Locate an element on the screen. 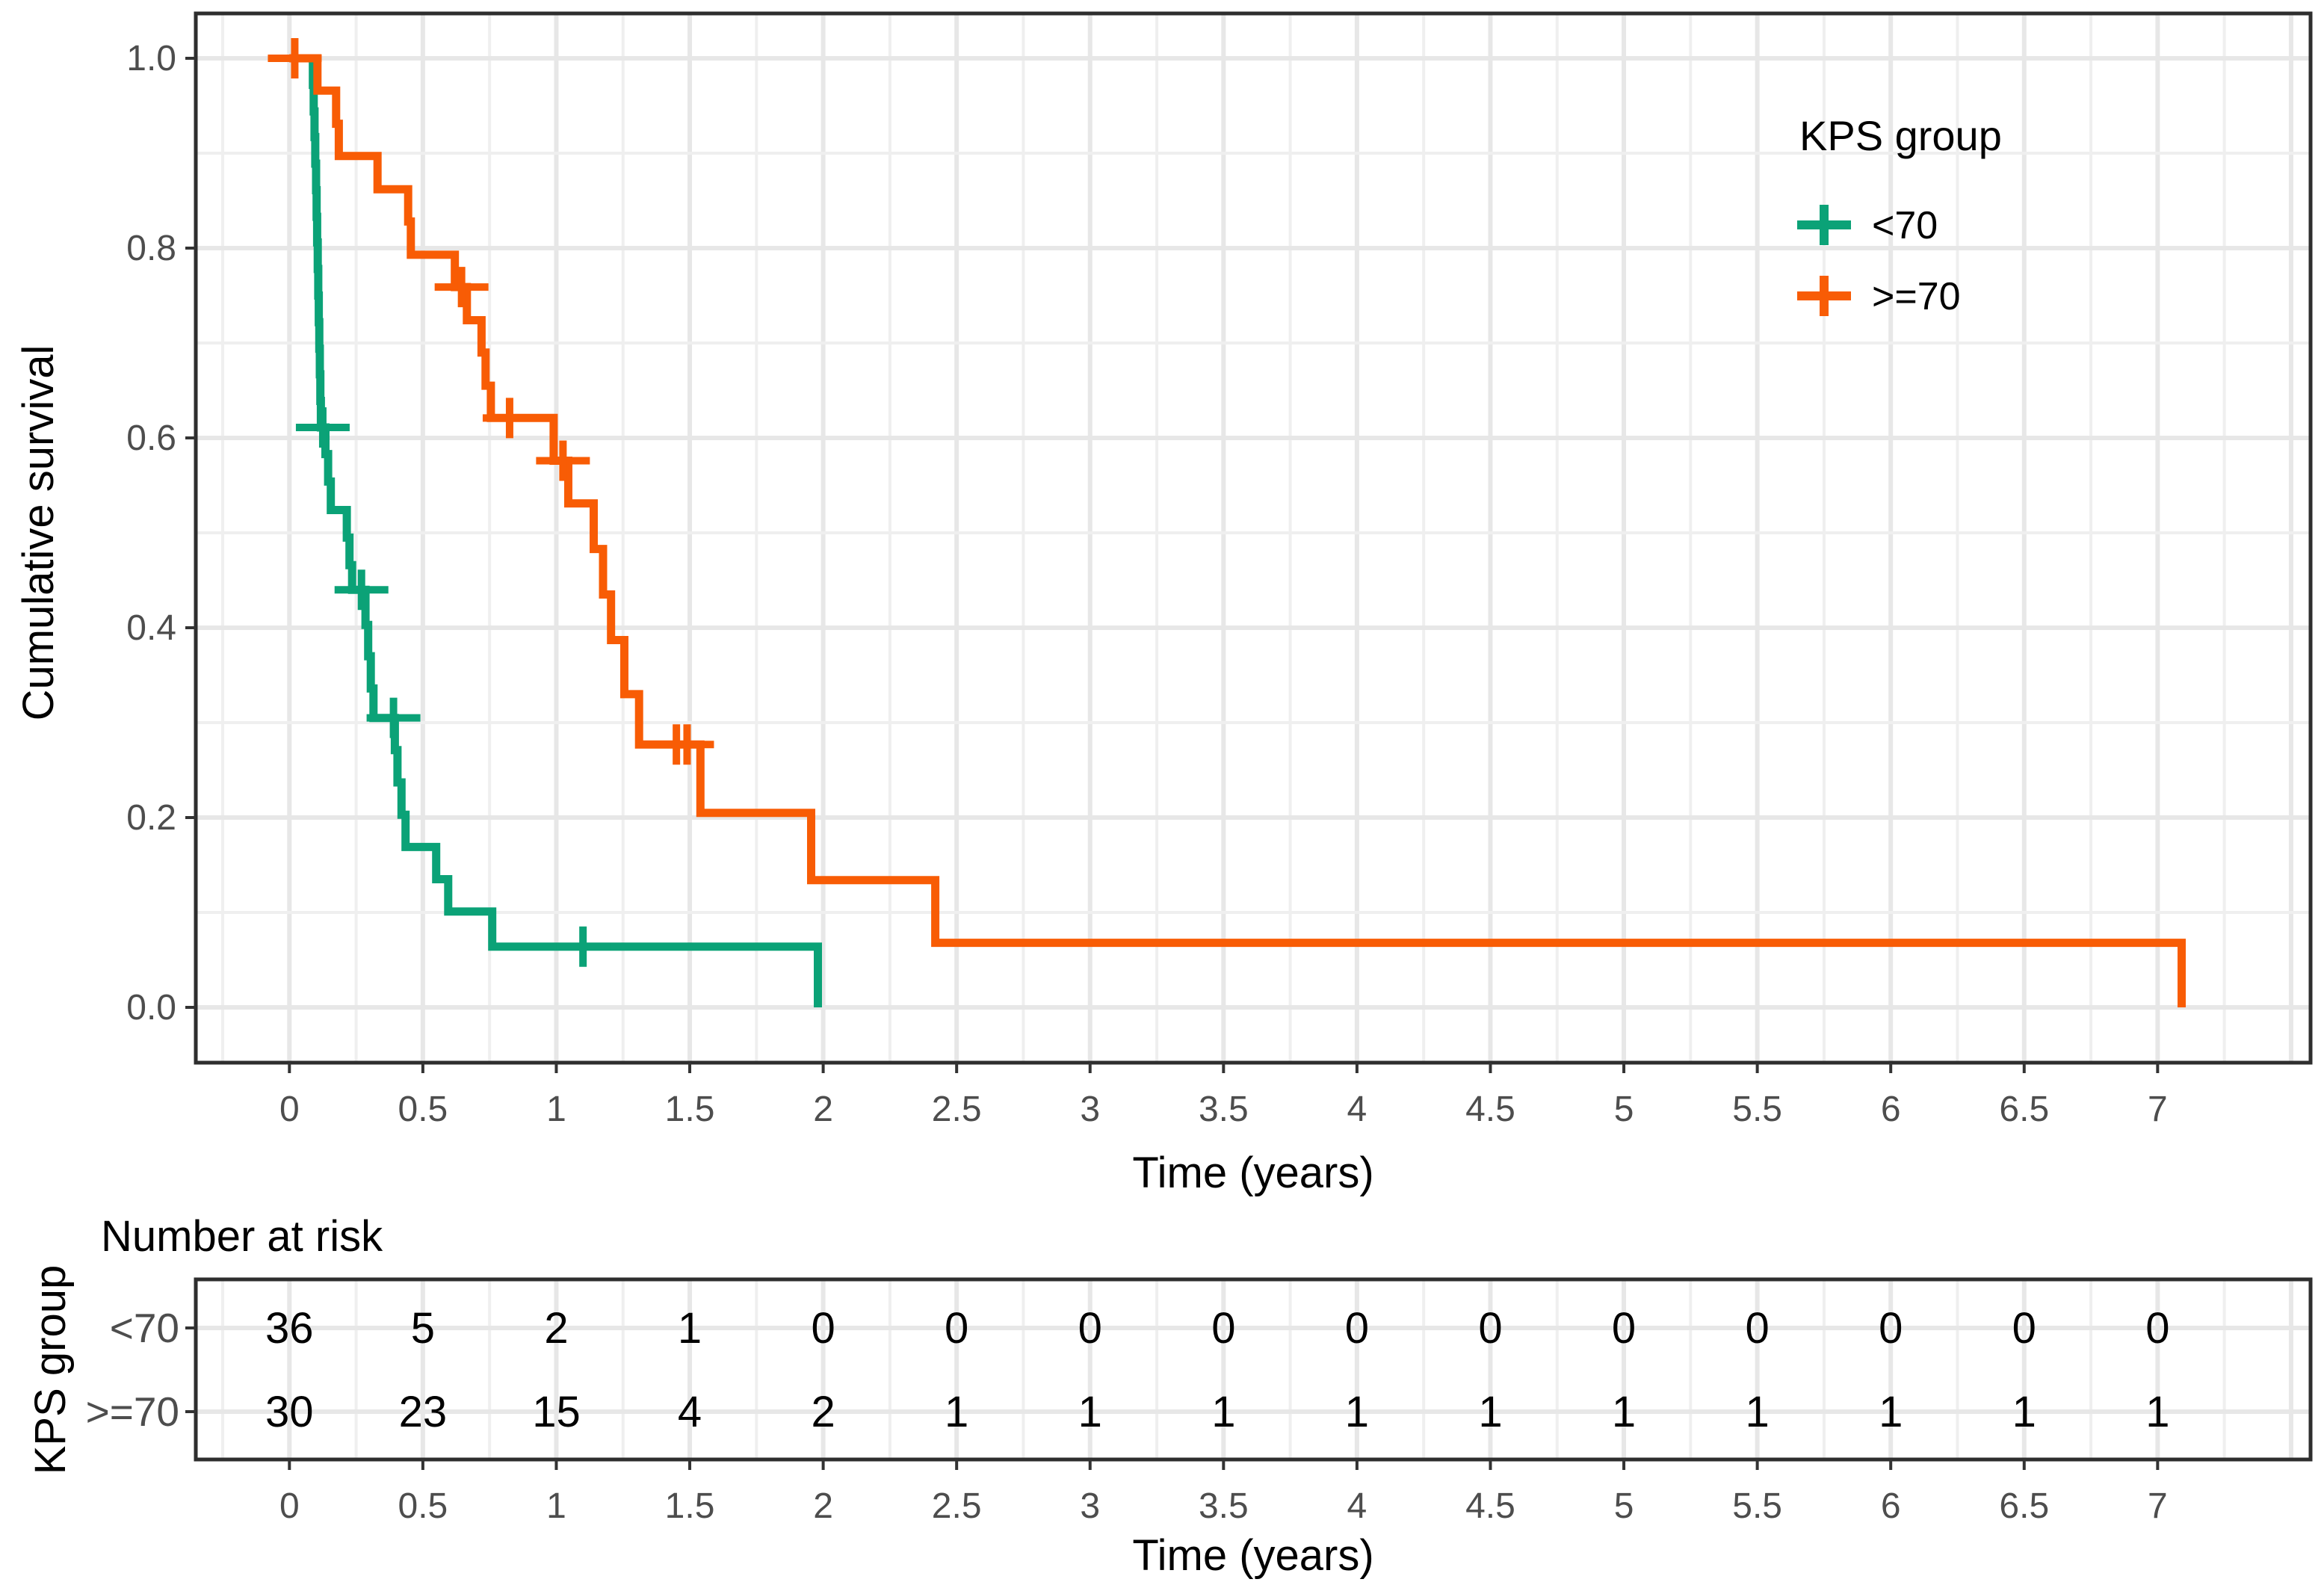 The height and width of the screenshot is (1594, 2324). y-tick-label-main: 0.2 is located at coordinates (151, 818).